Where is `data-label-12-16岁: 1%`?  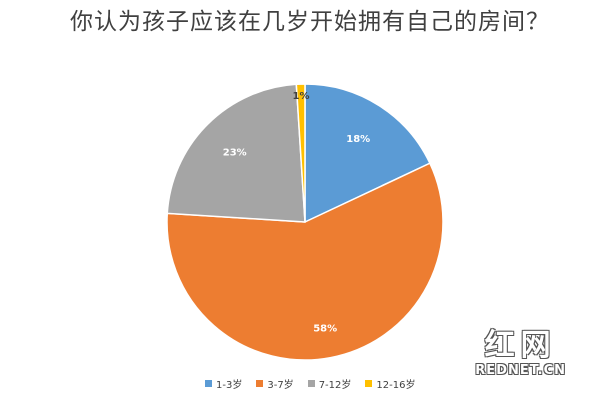
data-label-12-16岁: 1% is located at coordinates (301, 96).